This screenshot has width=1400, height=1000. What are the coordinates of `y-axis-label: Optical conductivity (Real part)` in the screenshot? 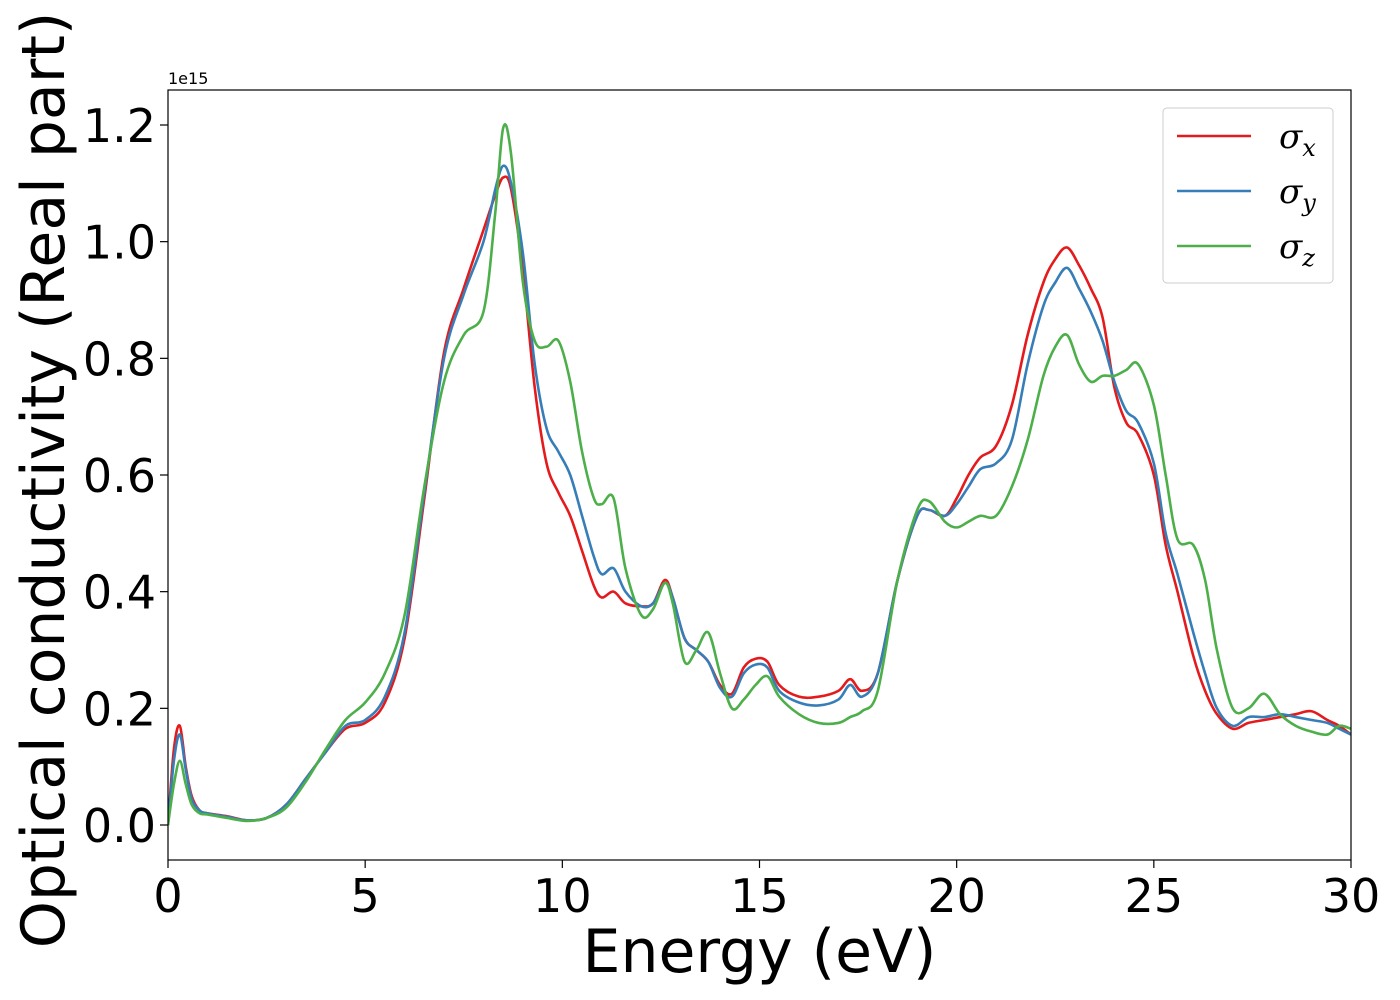 It's located at (44, 480).